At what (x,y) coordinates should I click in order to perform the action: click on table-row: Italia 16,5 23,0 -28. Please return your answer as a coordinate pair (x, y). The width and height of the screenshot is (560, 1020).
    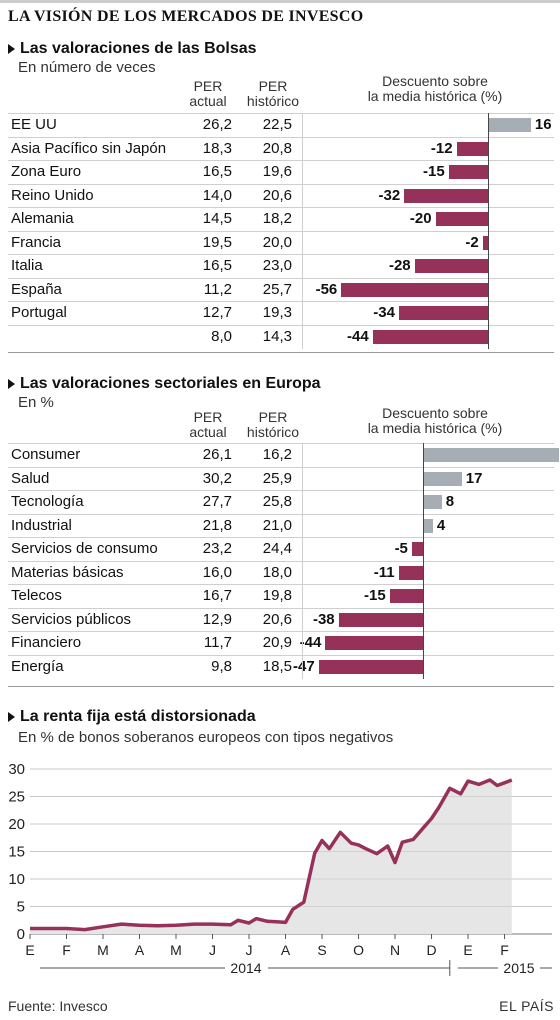
    Looking at the image, I should click on (281, 266).